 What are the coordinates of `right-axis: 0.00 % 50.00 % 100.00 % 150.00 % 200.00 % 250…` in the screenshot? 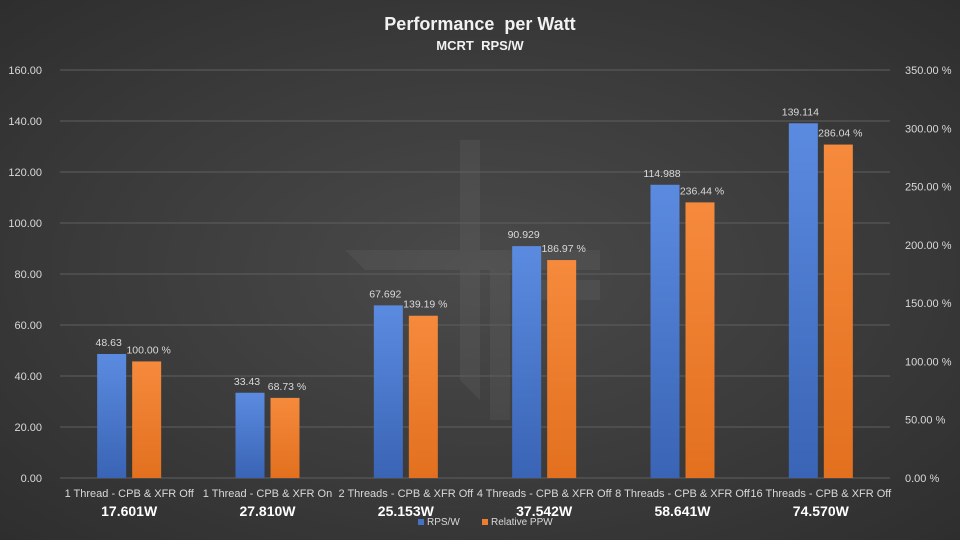 It's located at (928, 275).